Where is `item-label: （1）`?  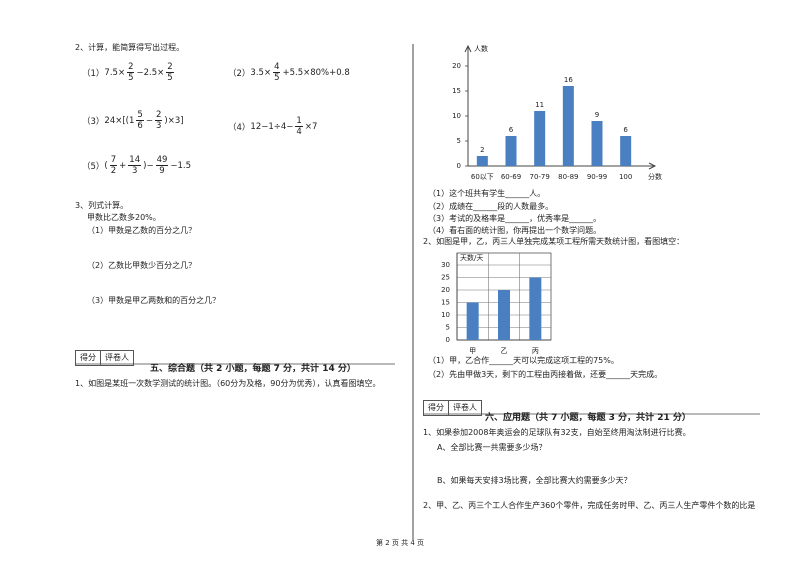
item-label: （1） is located at coordinates (93, 73).